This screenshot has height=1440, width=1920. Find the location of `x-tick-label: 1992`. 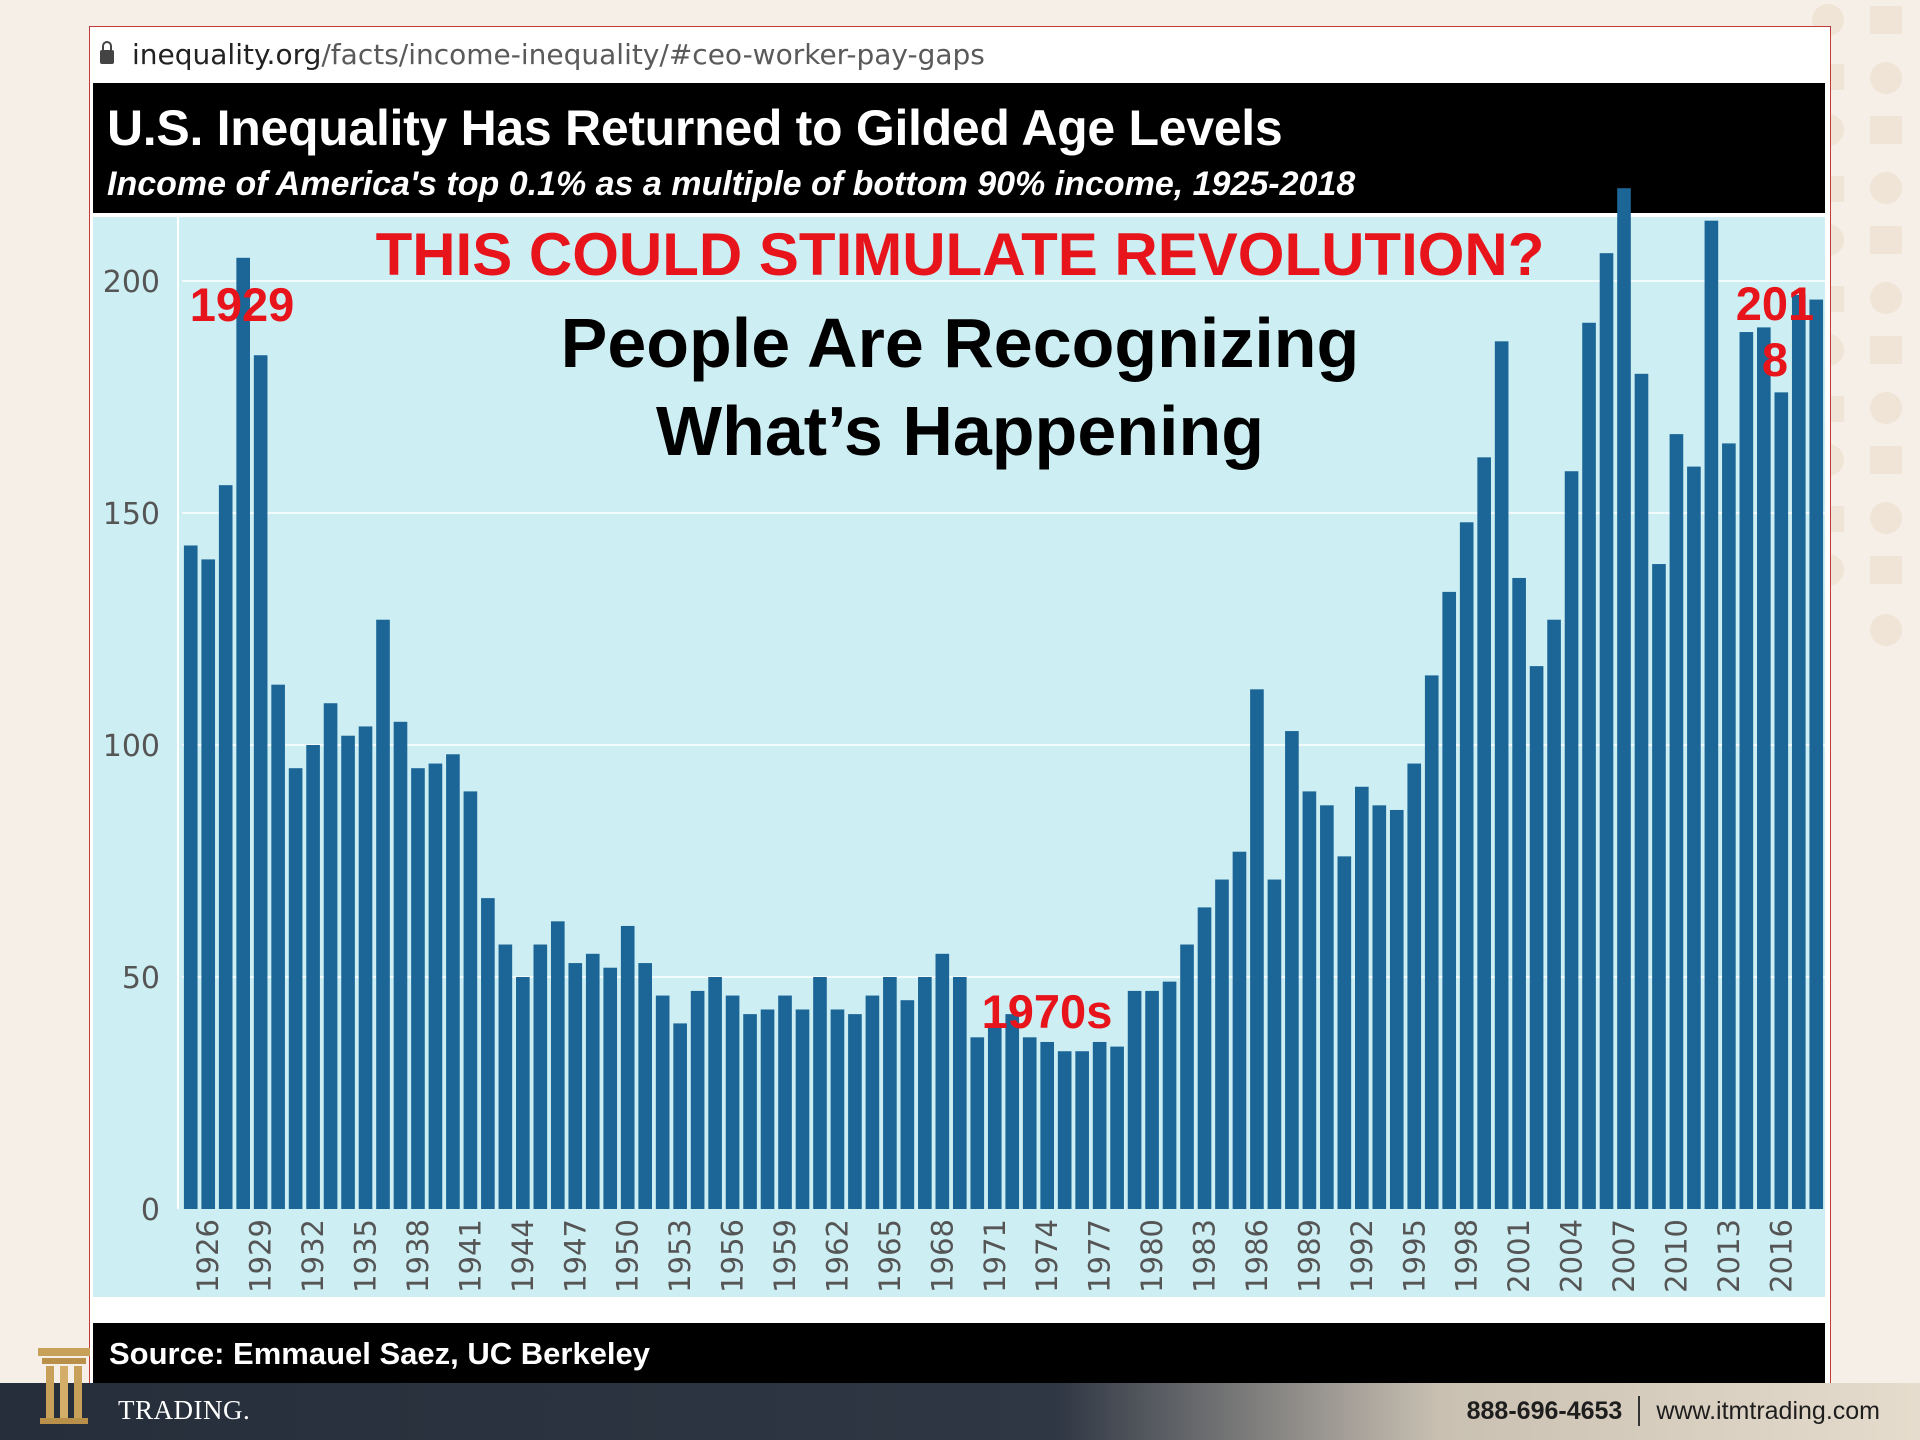

x-tick-label: 1992 is located at coordinates (1362, 1256).